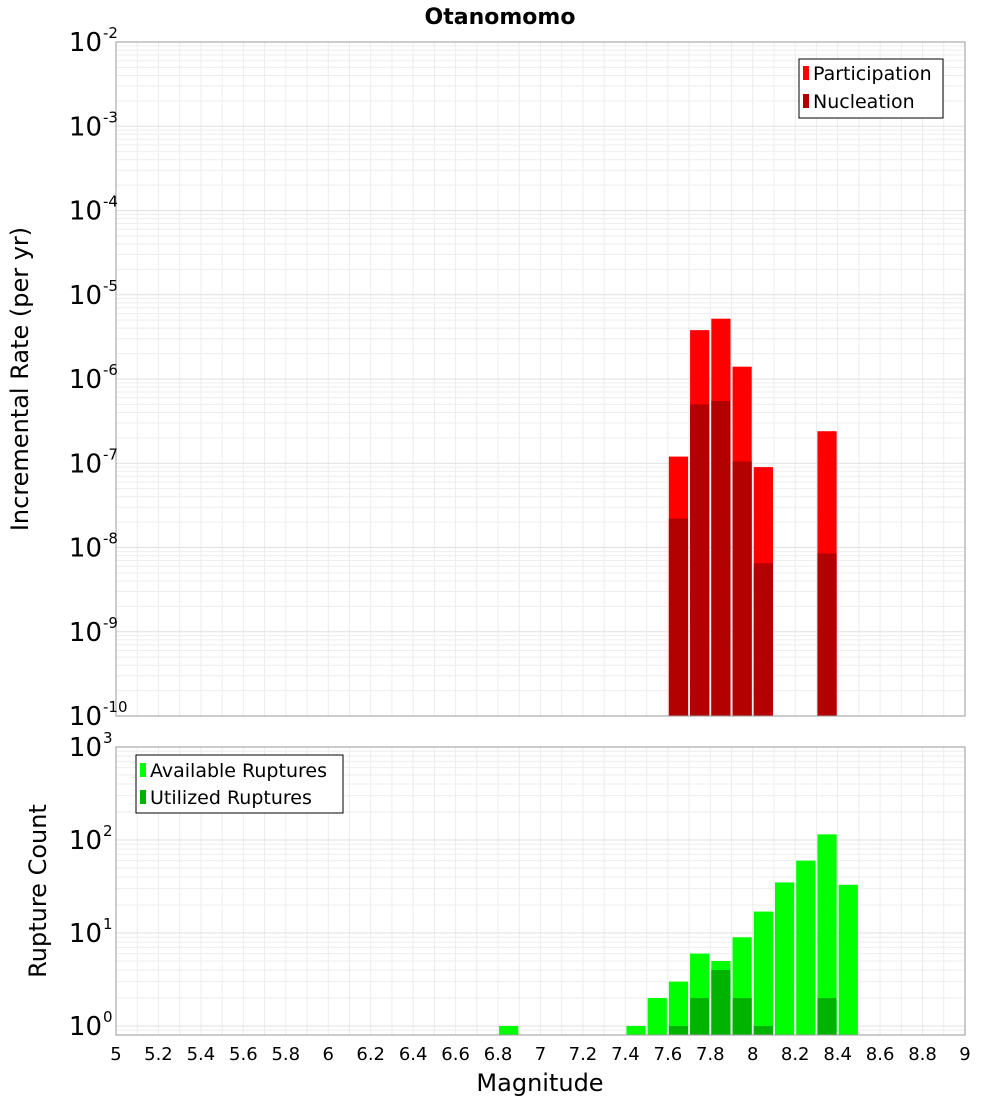  What do you see at coordinates (243, 1054) in the screenshot?
I see `x-tick-label: 5.6` at bounding box center [243, 1054].